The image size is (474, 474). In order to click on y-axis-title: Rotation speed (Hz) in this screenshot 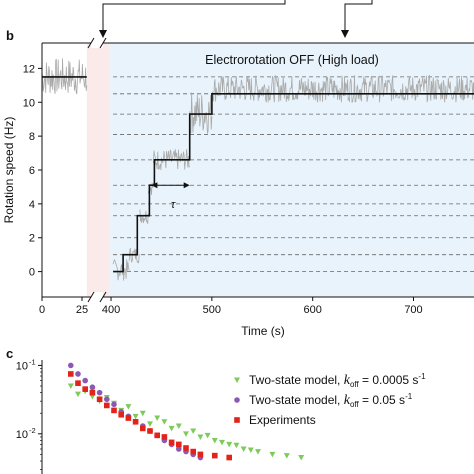, I will do `click(9, 170)`.